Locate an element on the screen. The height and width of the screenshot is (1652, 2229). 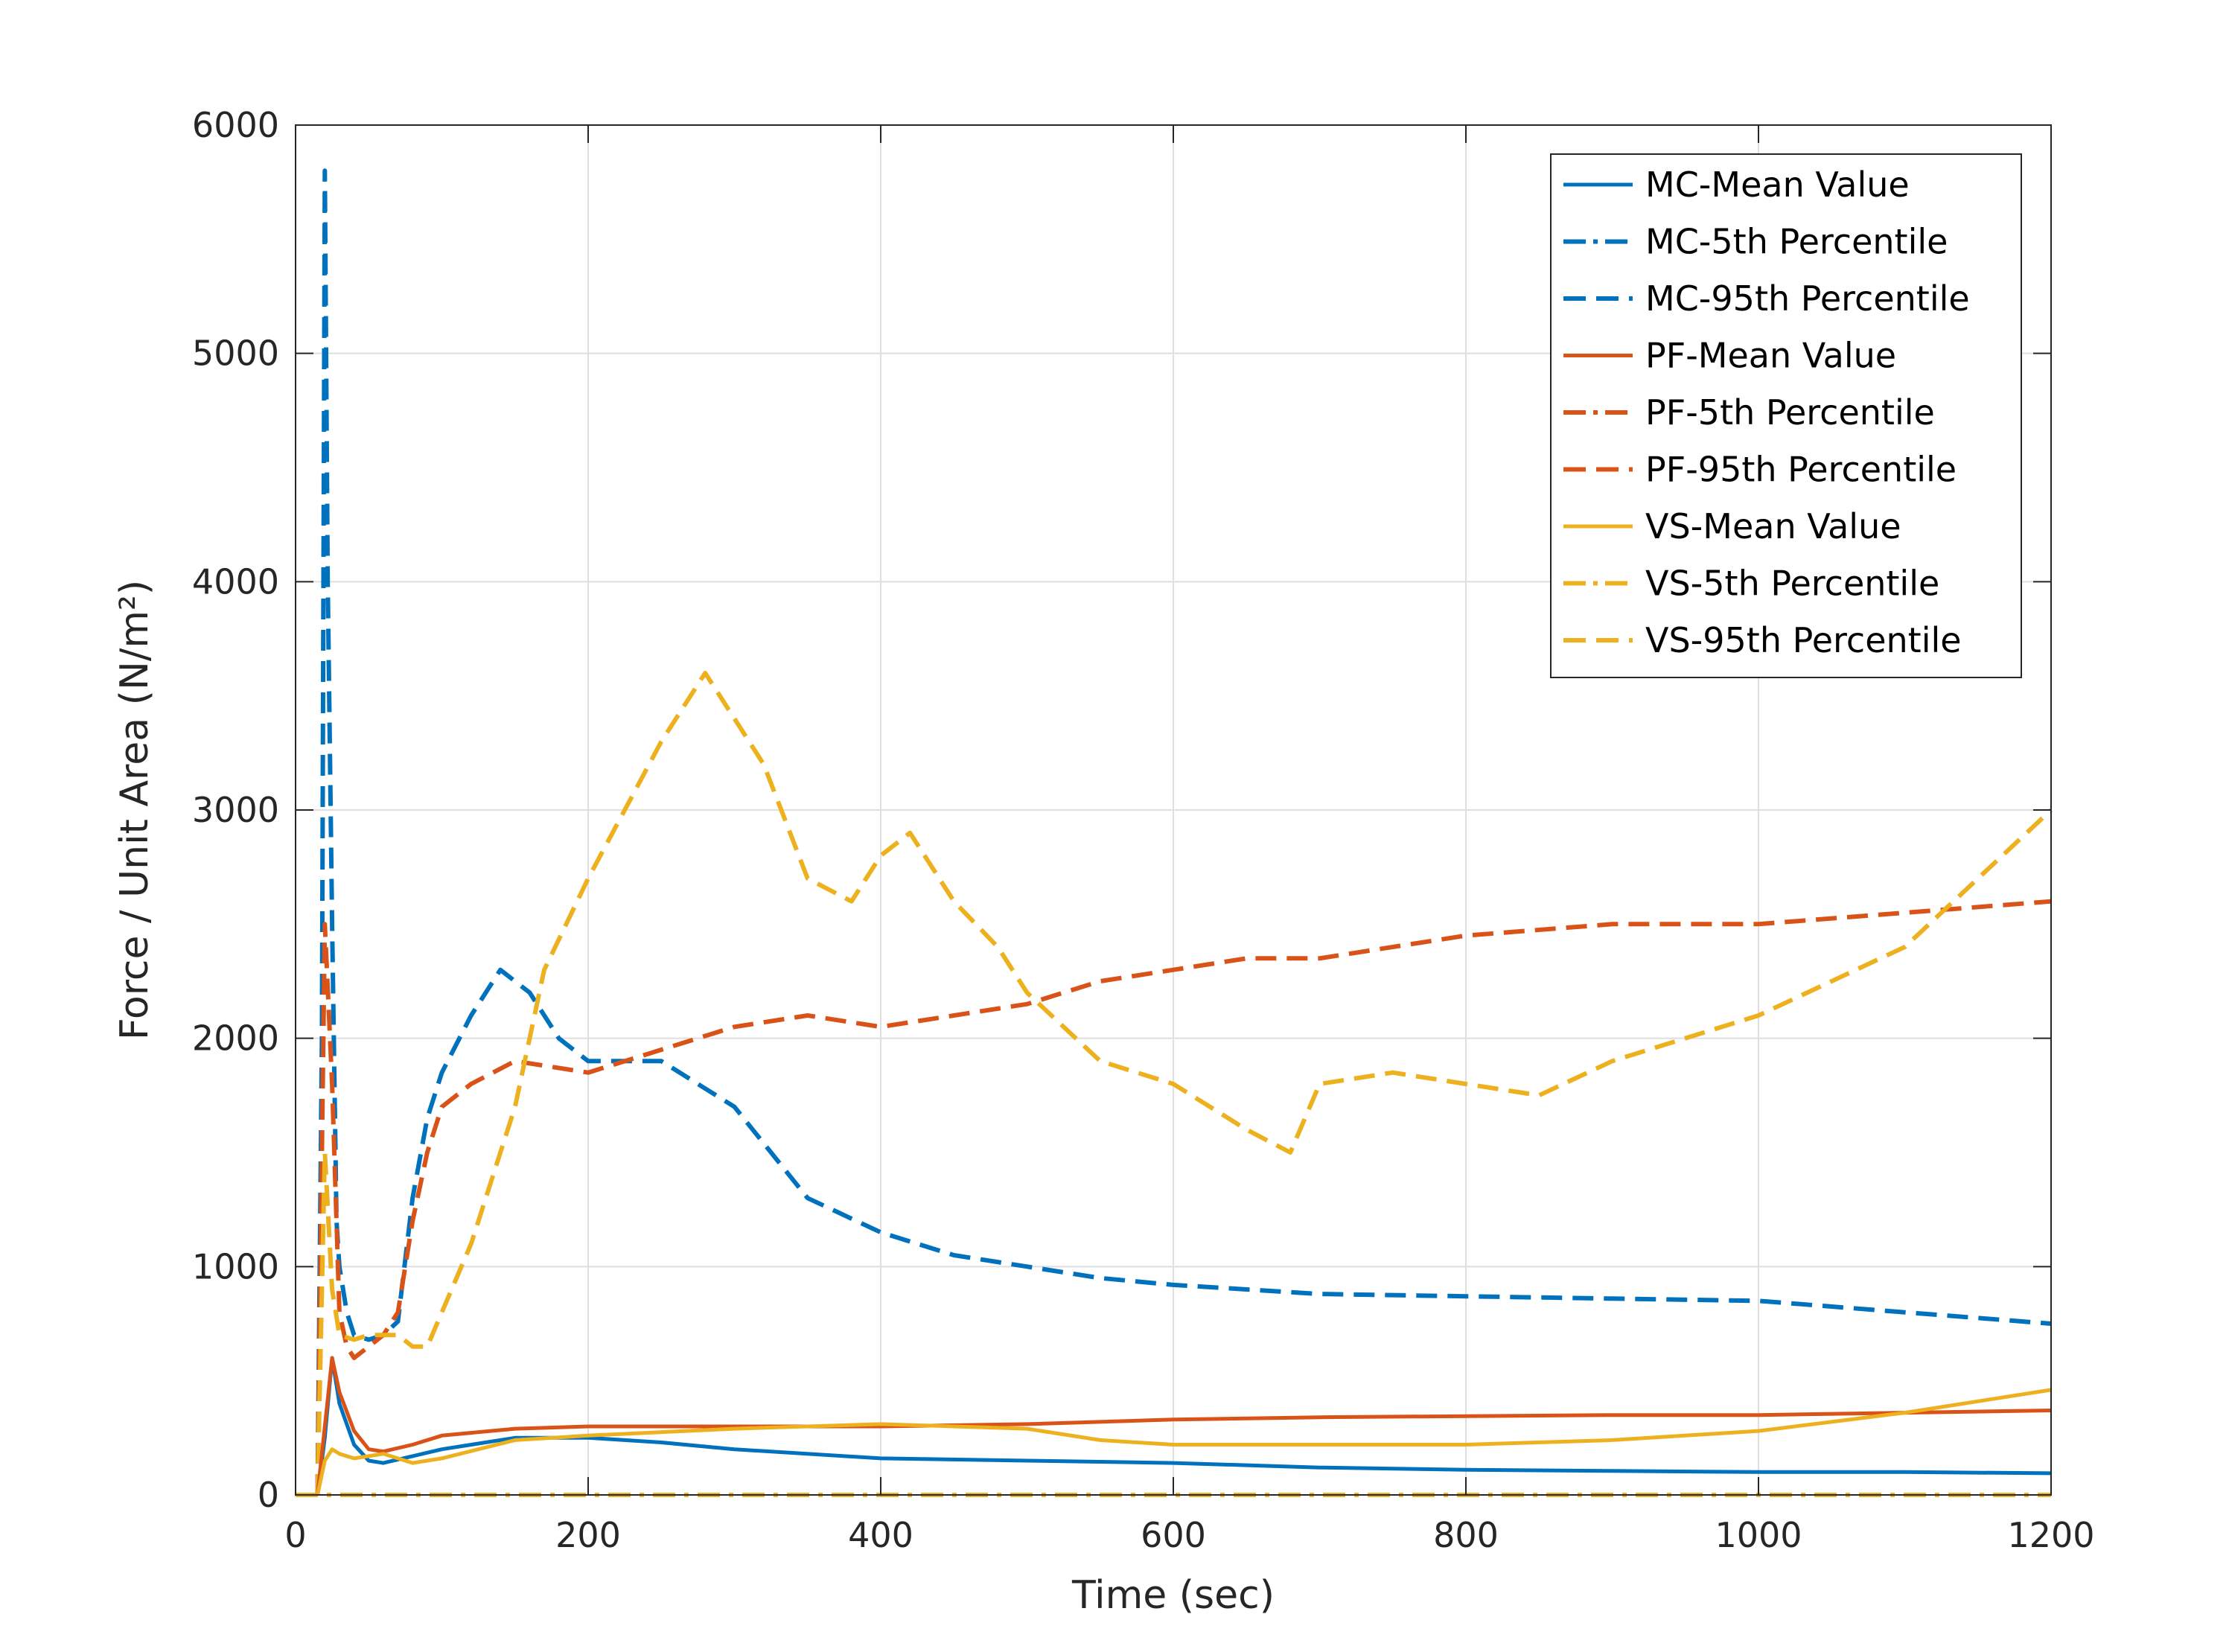
legend-label: PF-Mean Value is located at coordinates (1771, 356).